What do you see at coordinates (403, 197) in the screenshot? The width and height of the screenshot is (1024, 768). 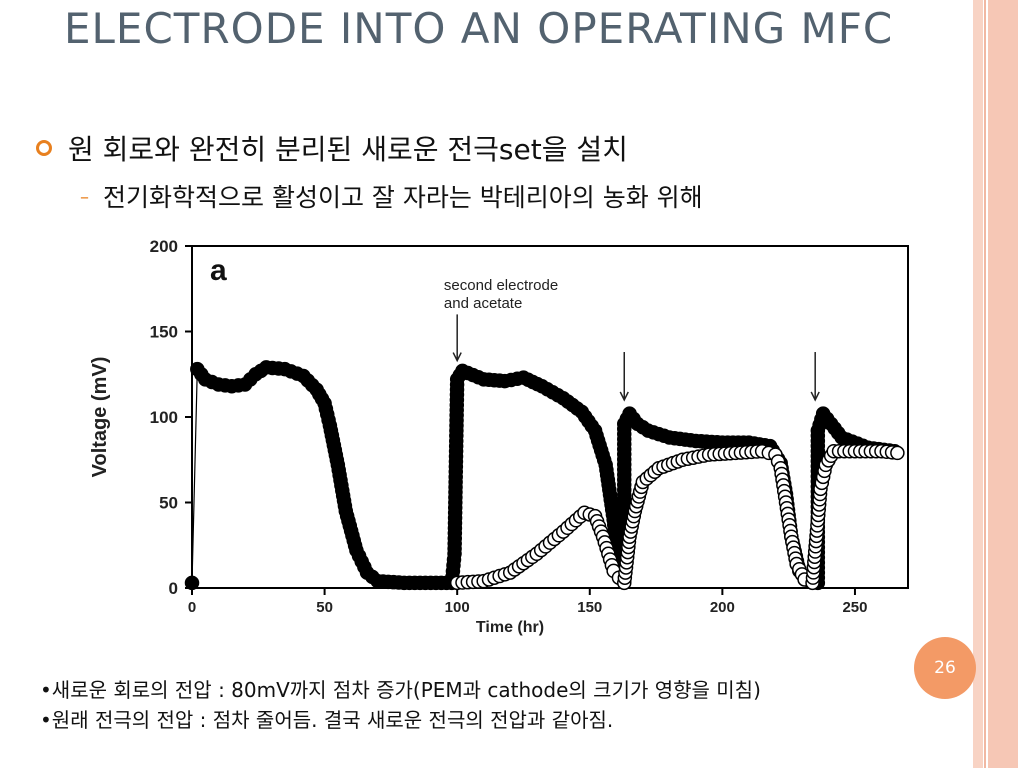 I see `sub-bullet-text: 전기화학적으로 활성이고 잘 자라는 박테리아의 농화 위해` at bounding box center [403, 197].